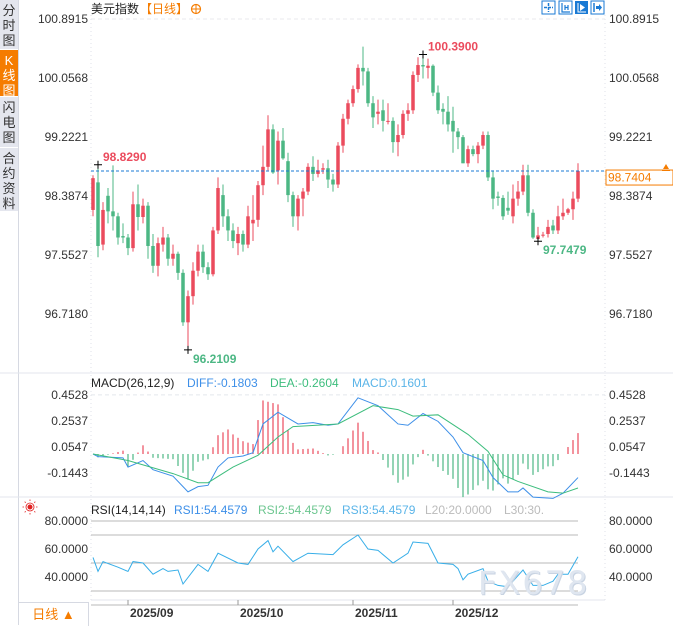 This screenshot has width=673, height=626. What do you see at coordinates (631, 314) in the screenshot?
I see `price-tick-right: 96.7180` at bounding box center [631, 314].